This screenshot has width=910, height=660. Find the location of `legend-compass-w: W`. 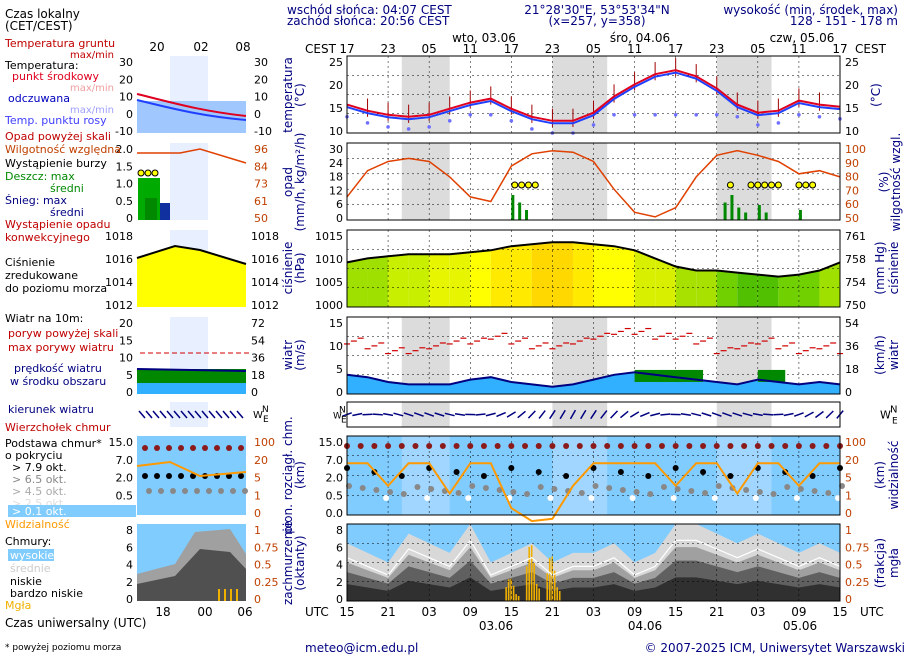

legend-compass-w: W is located at coordinates (258, 415).